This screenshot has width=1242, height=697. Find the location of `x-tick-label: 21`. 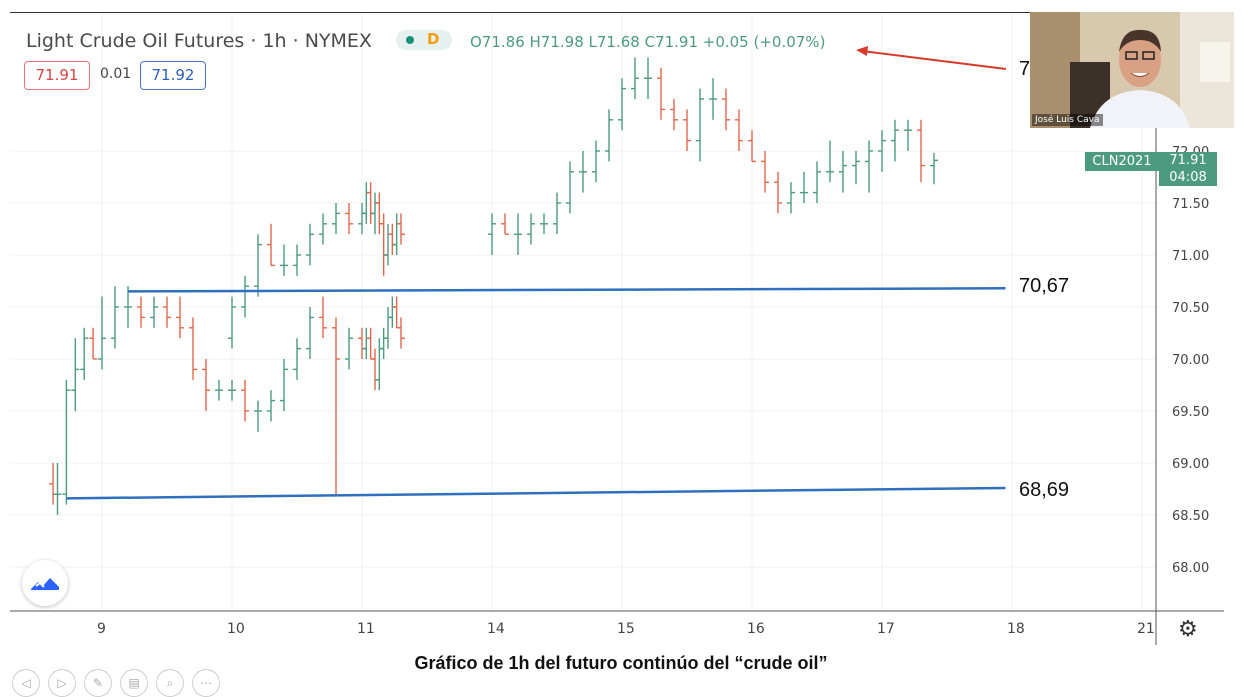

x-tick-label: 21 is located at coordinates (1146, 629).